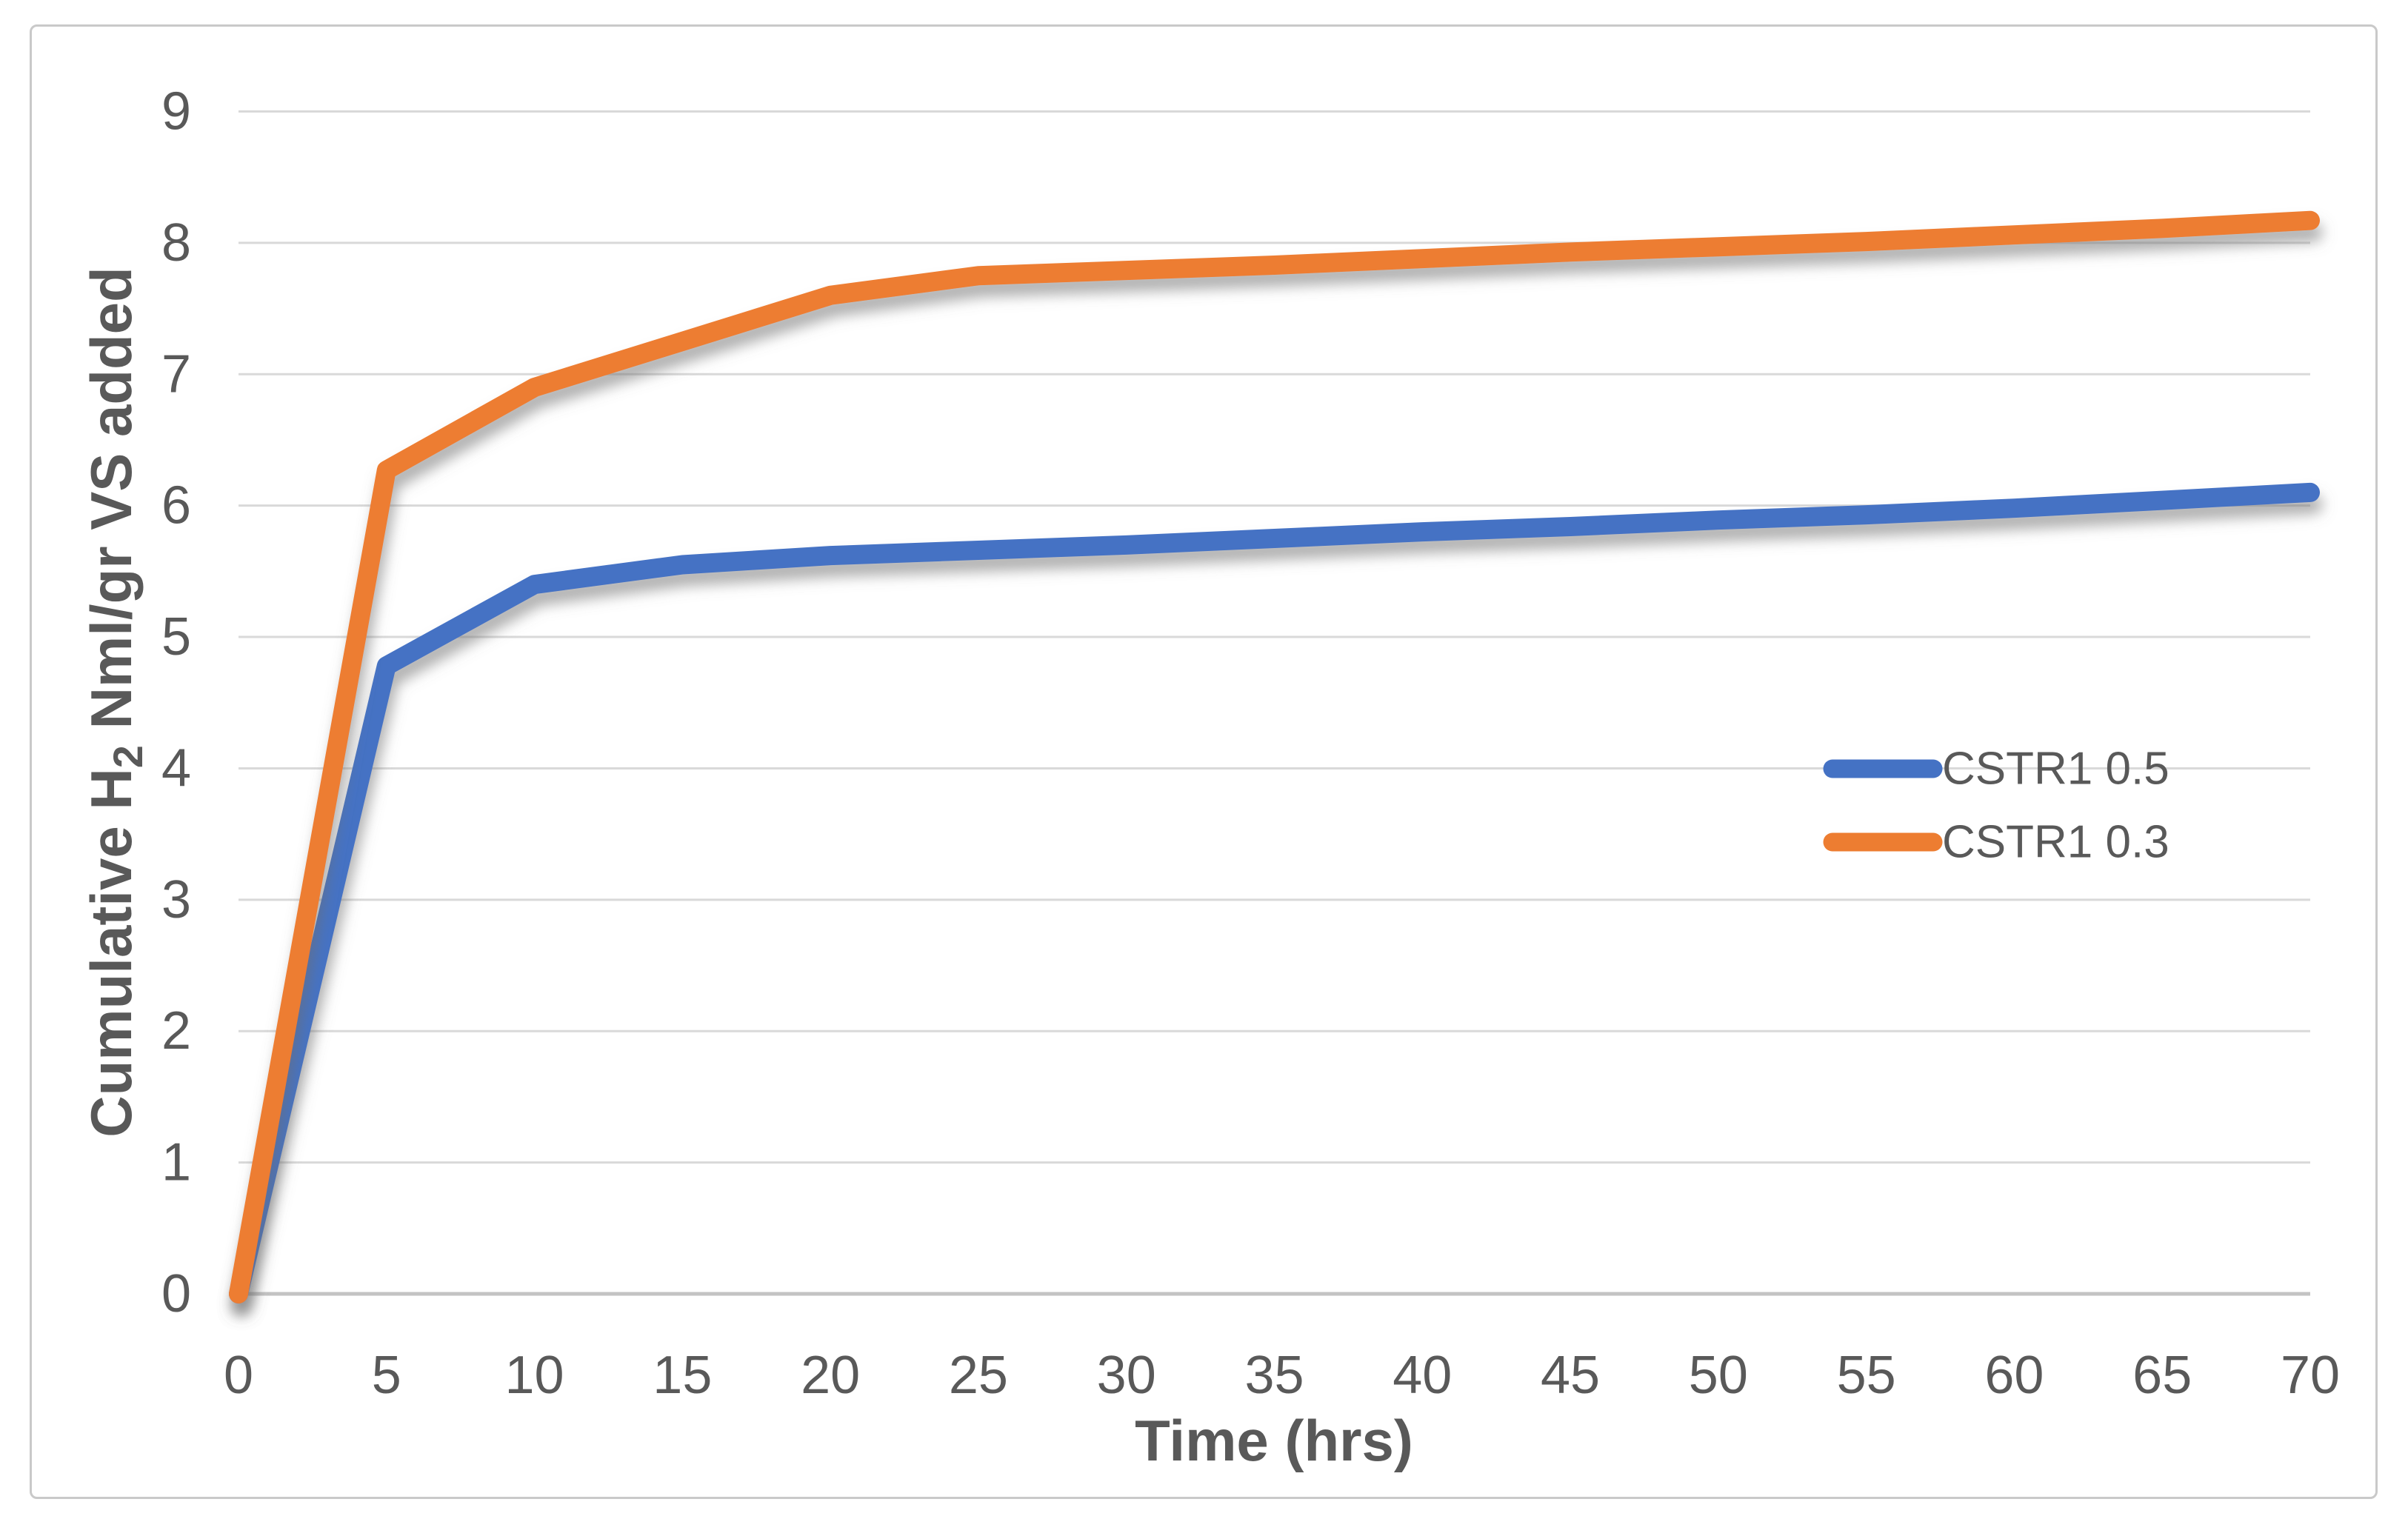  I want to click on y-axis-title-subscript: 2, so click(127, 756).